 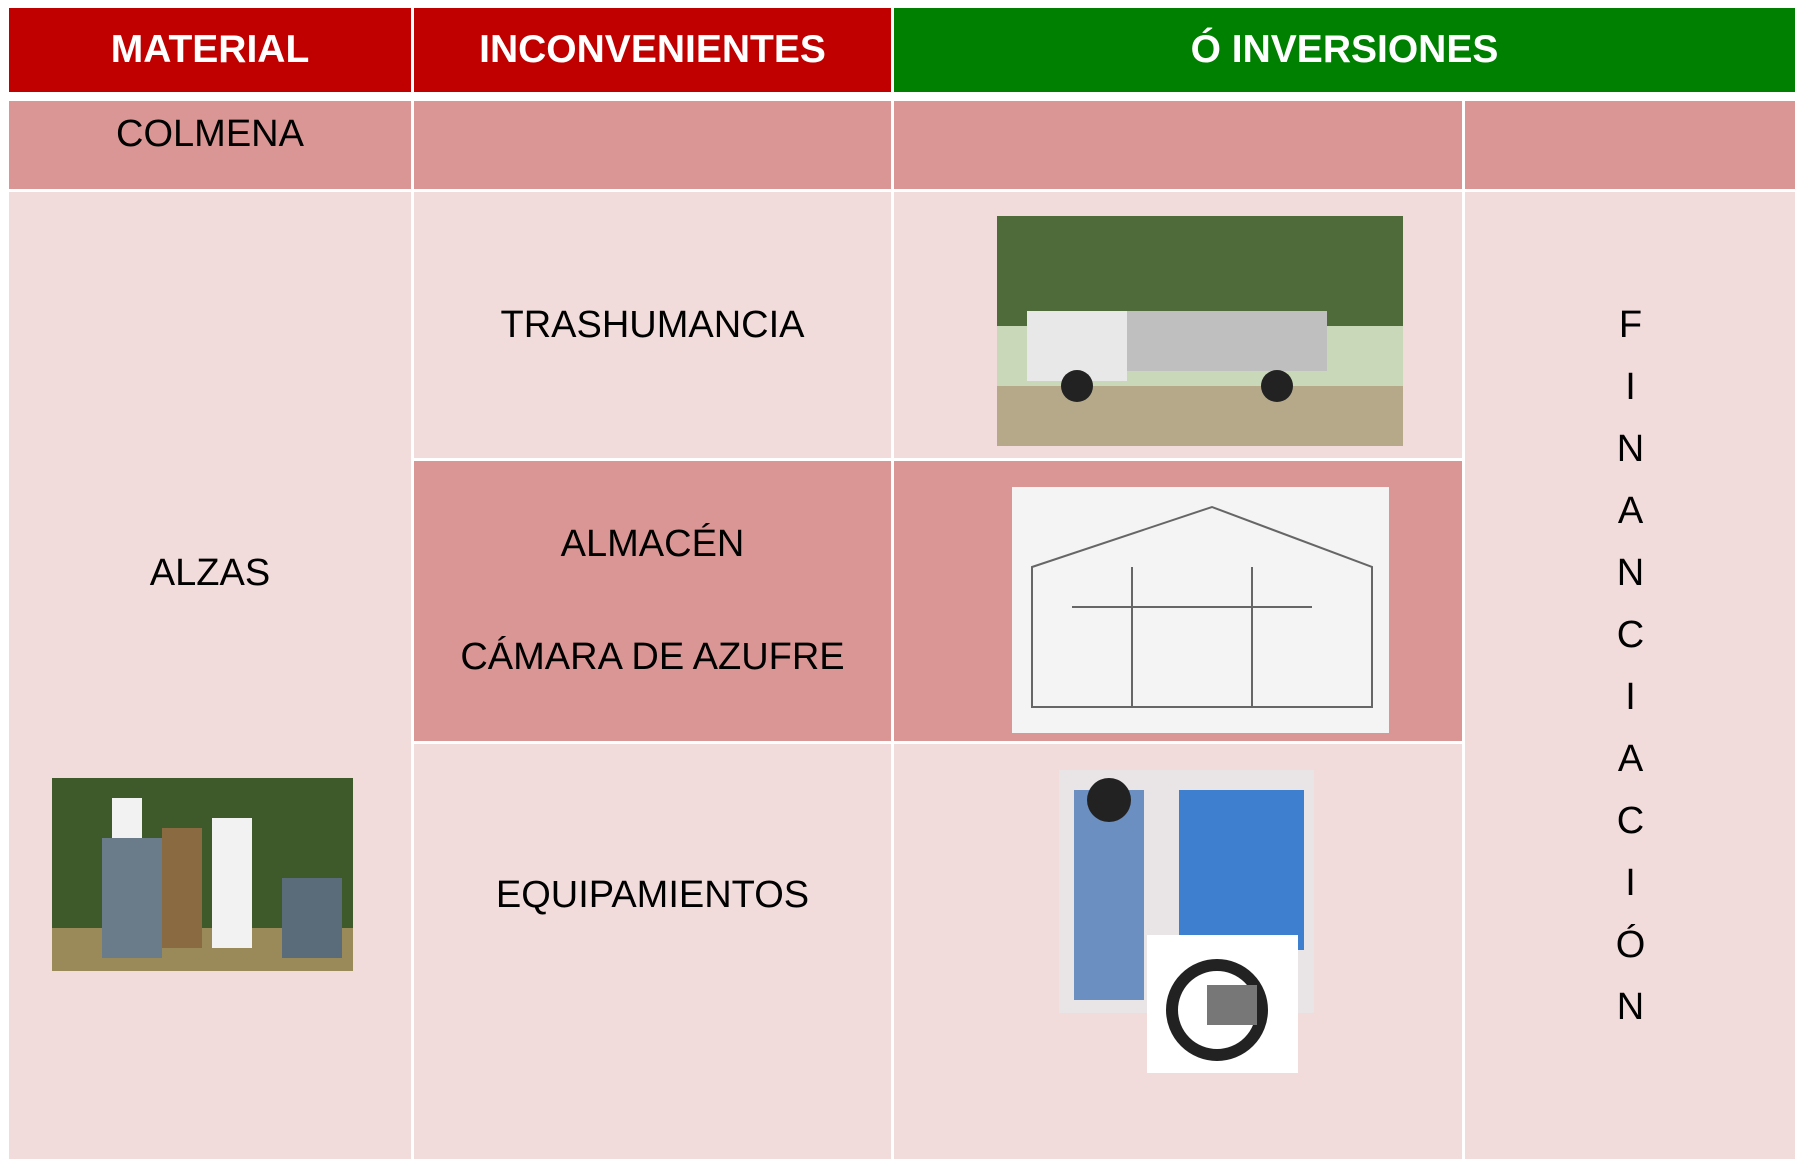 I want to click on financiacion-text: FINANCIACIÓN, so click(x=1630, y=675).